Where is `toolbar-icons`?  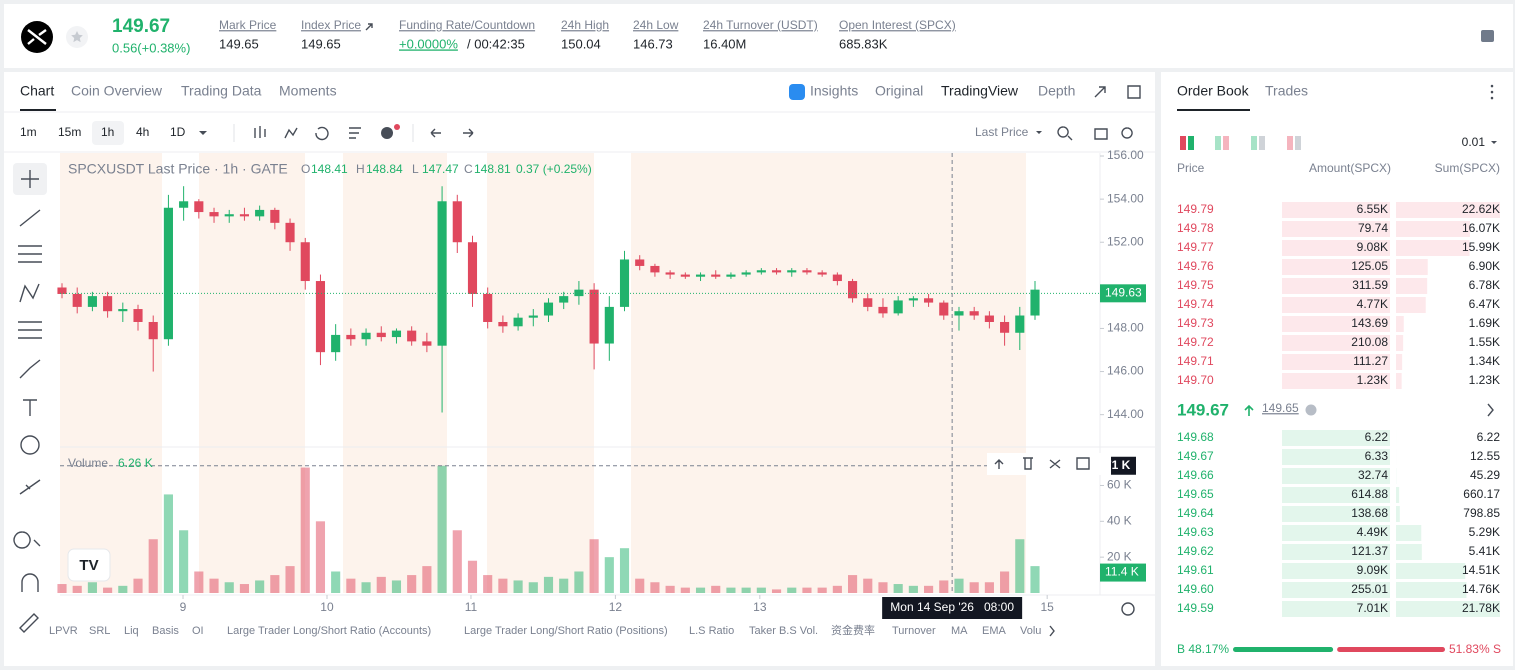
toolbar-icons is located at coordinates (693, 133).